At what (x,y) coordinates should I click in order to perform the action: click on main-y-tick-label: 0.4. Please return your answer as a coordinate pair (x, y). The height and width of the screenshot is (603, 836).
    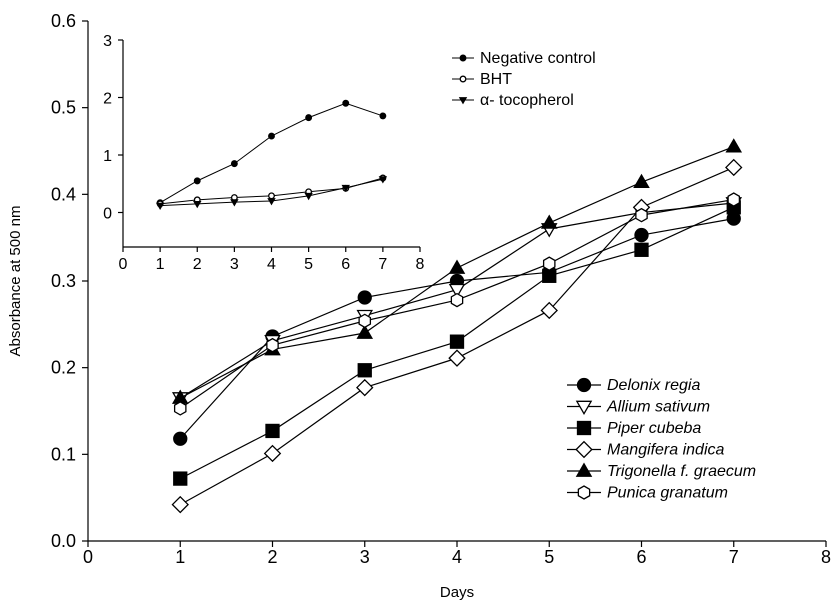
    Looking at the image, I should click on (63, 194).